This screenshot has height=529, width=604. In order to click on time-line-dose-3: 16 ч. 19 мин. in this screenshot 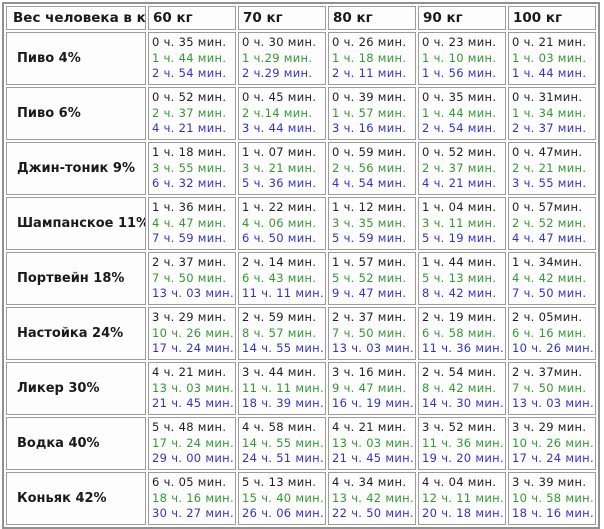, I will do `click(373, 403)`.